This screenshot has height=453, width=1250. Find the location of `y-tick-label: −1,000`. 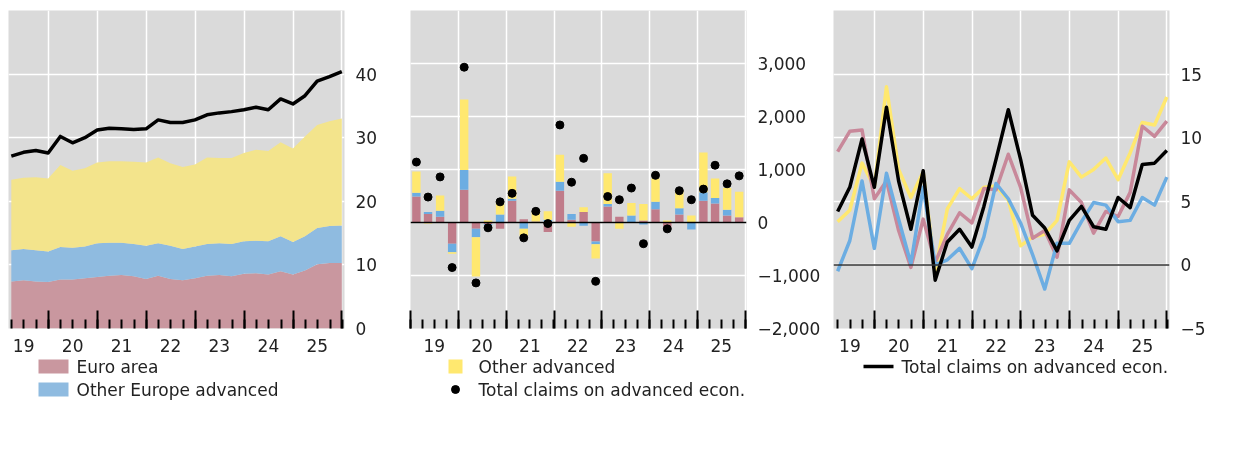

y-tick-label: −1,000 is located at coordinates (789, 276).